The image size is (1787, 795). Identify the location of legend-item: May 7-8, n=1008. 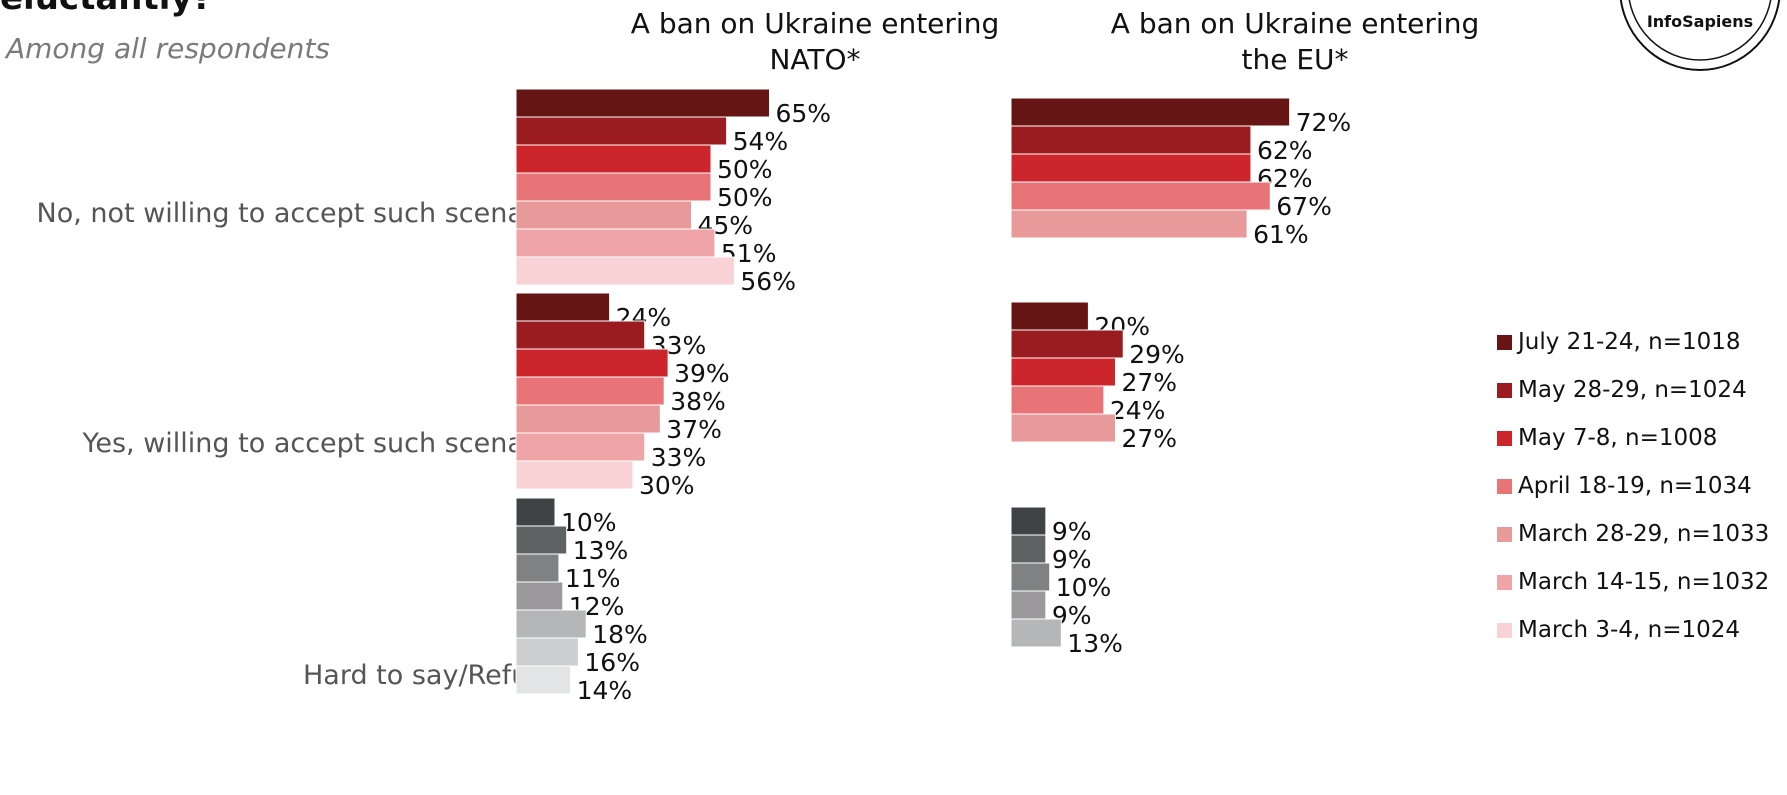
(1642, 438).